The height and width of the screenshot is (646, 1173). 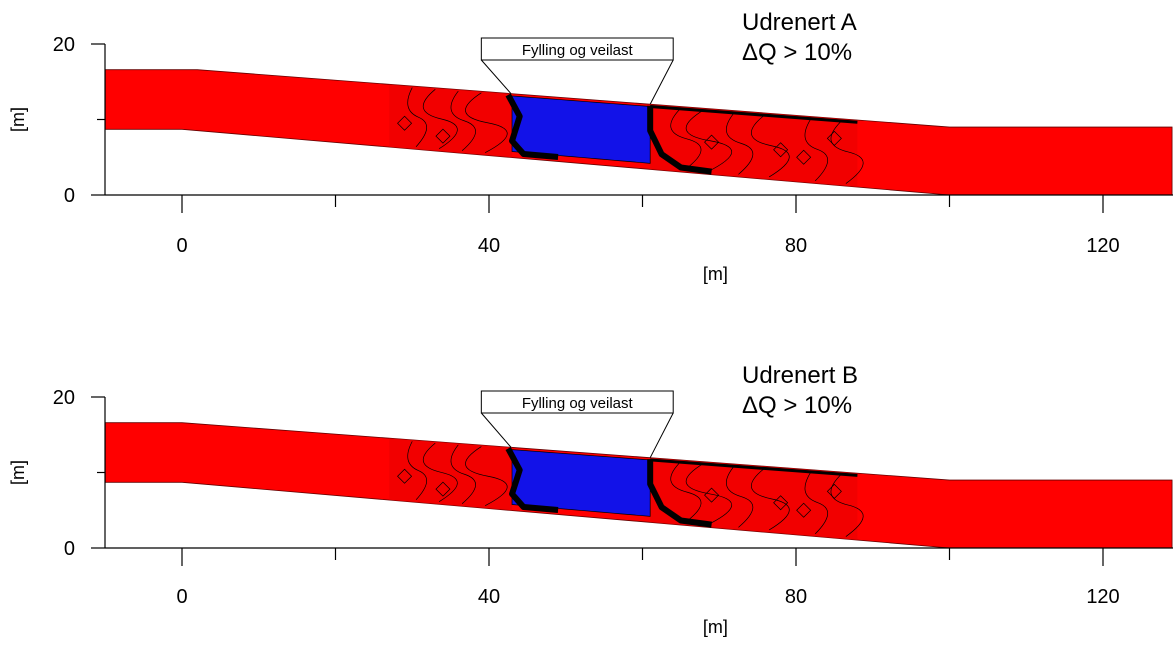 What do you see at coordinates (799, 22) in the screenshot?
I see `panel-title: Udrenert A` at bounding box center [799, 22].